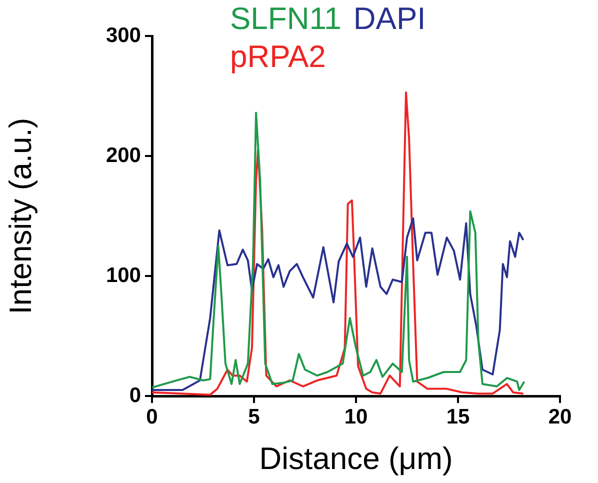  Describe the element at coordinates (278, 57) in the screenshot. I see `text: pRPA2` at that location.